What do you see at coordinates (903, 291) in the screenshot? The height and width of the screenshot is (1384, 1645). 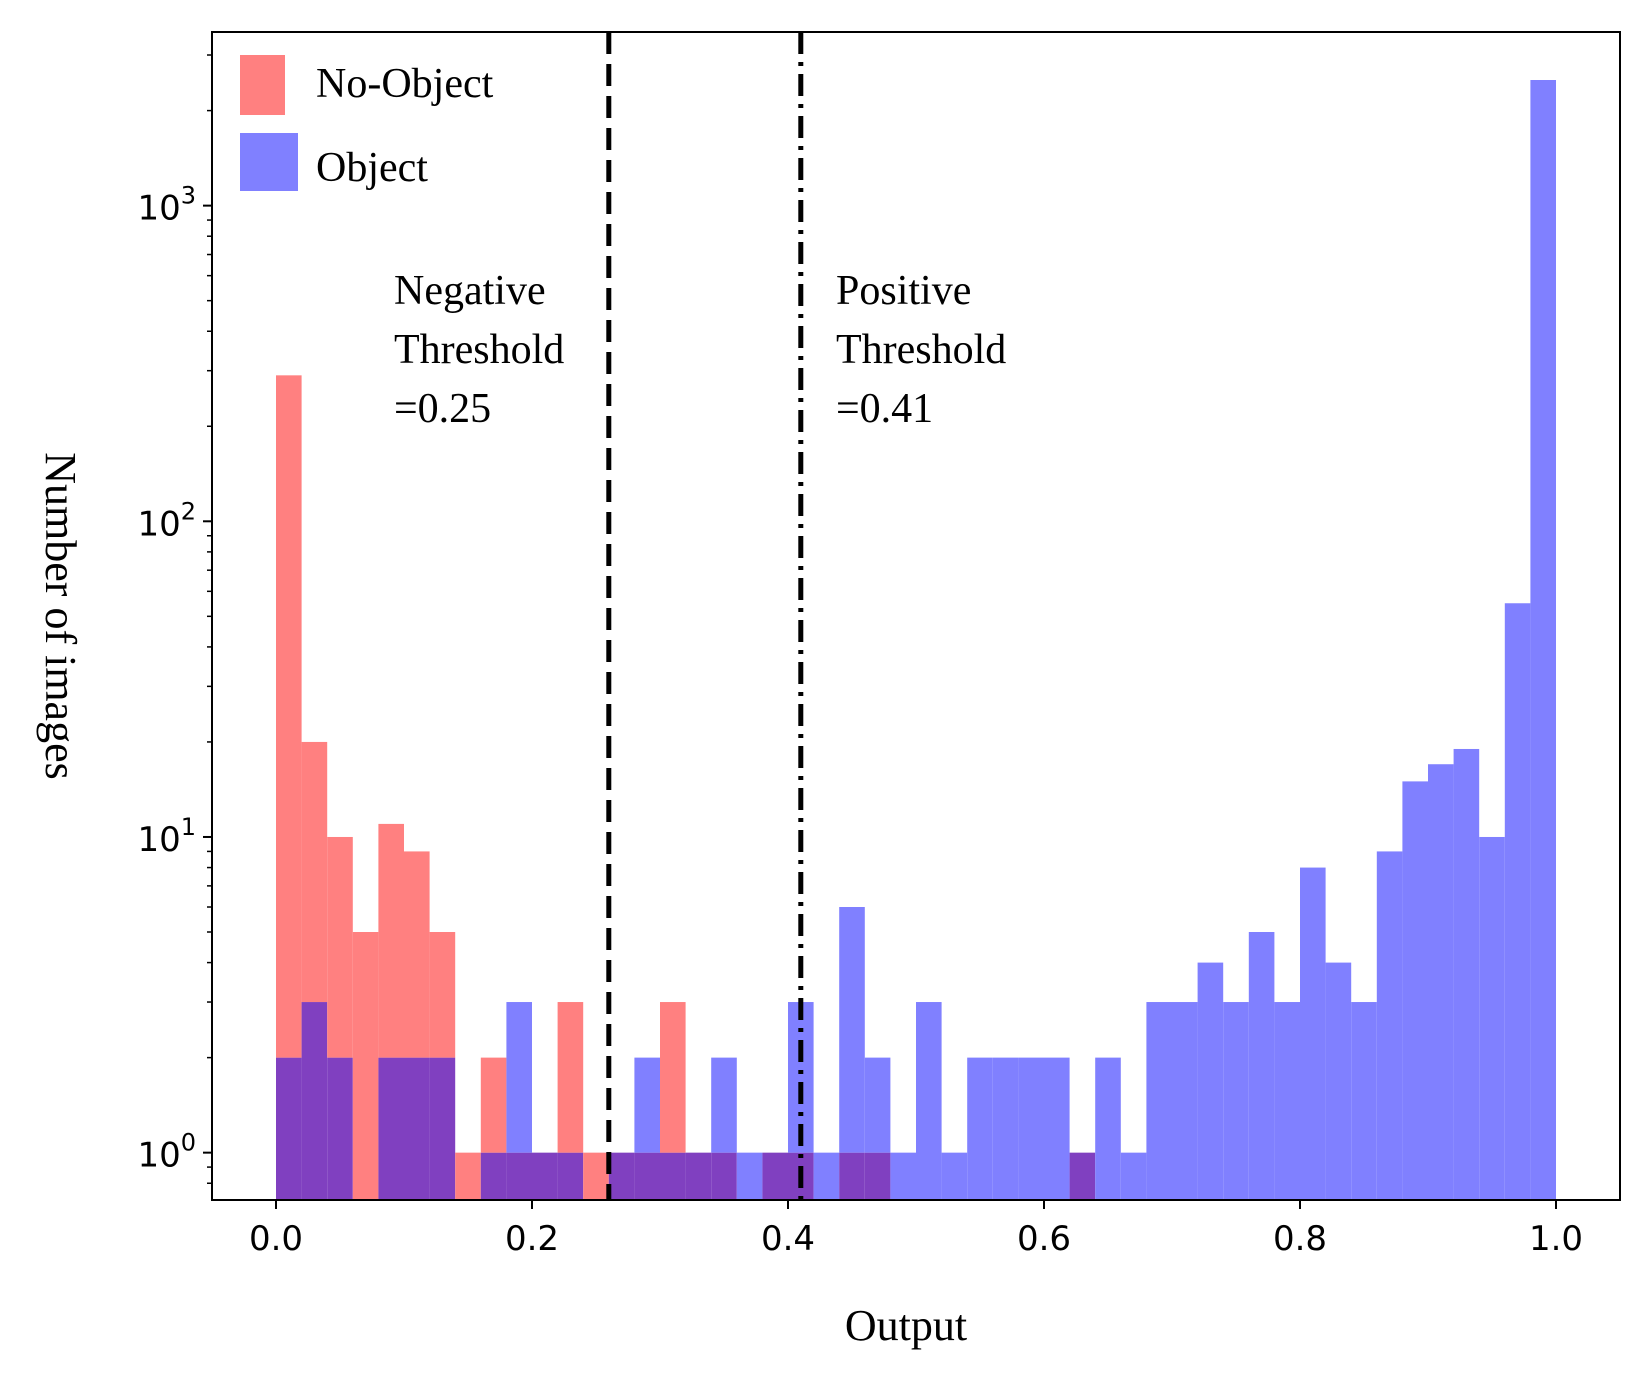 I see `positive-threshold-label-line1: Positive` at bounding box center [903, 291].